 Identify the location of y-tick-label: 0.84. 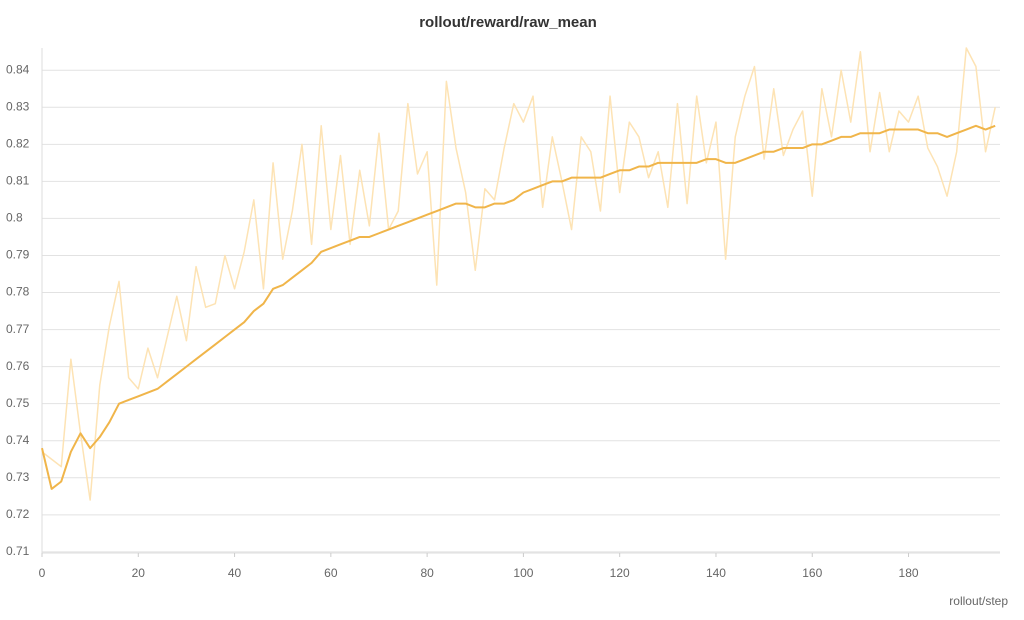
(18, 69).